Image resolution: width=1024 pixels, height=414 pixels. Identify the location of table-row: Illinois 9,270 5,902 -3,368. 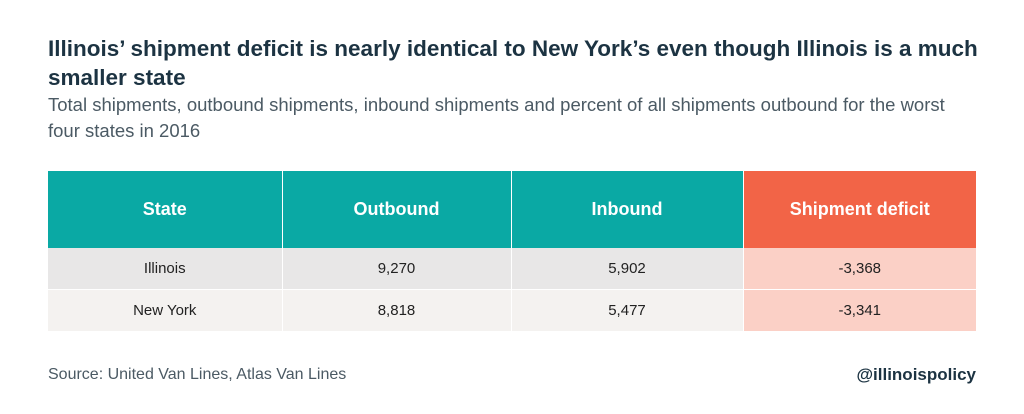
(512, 269).